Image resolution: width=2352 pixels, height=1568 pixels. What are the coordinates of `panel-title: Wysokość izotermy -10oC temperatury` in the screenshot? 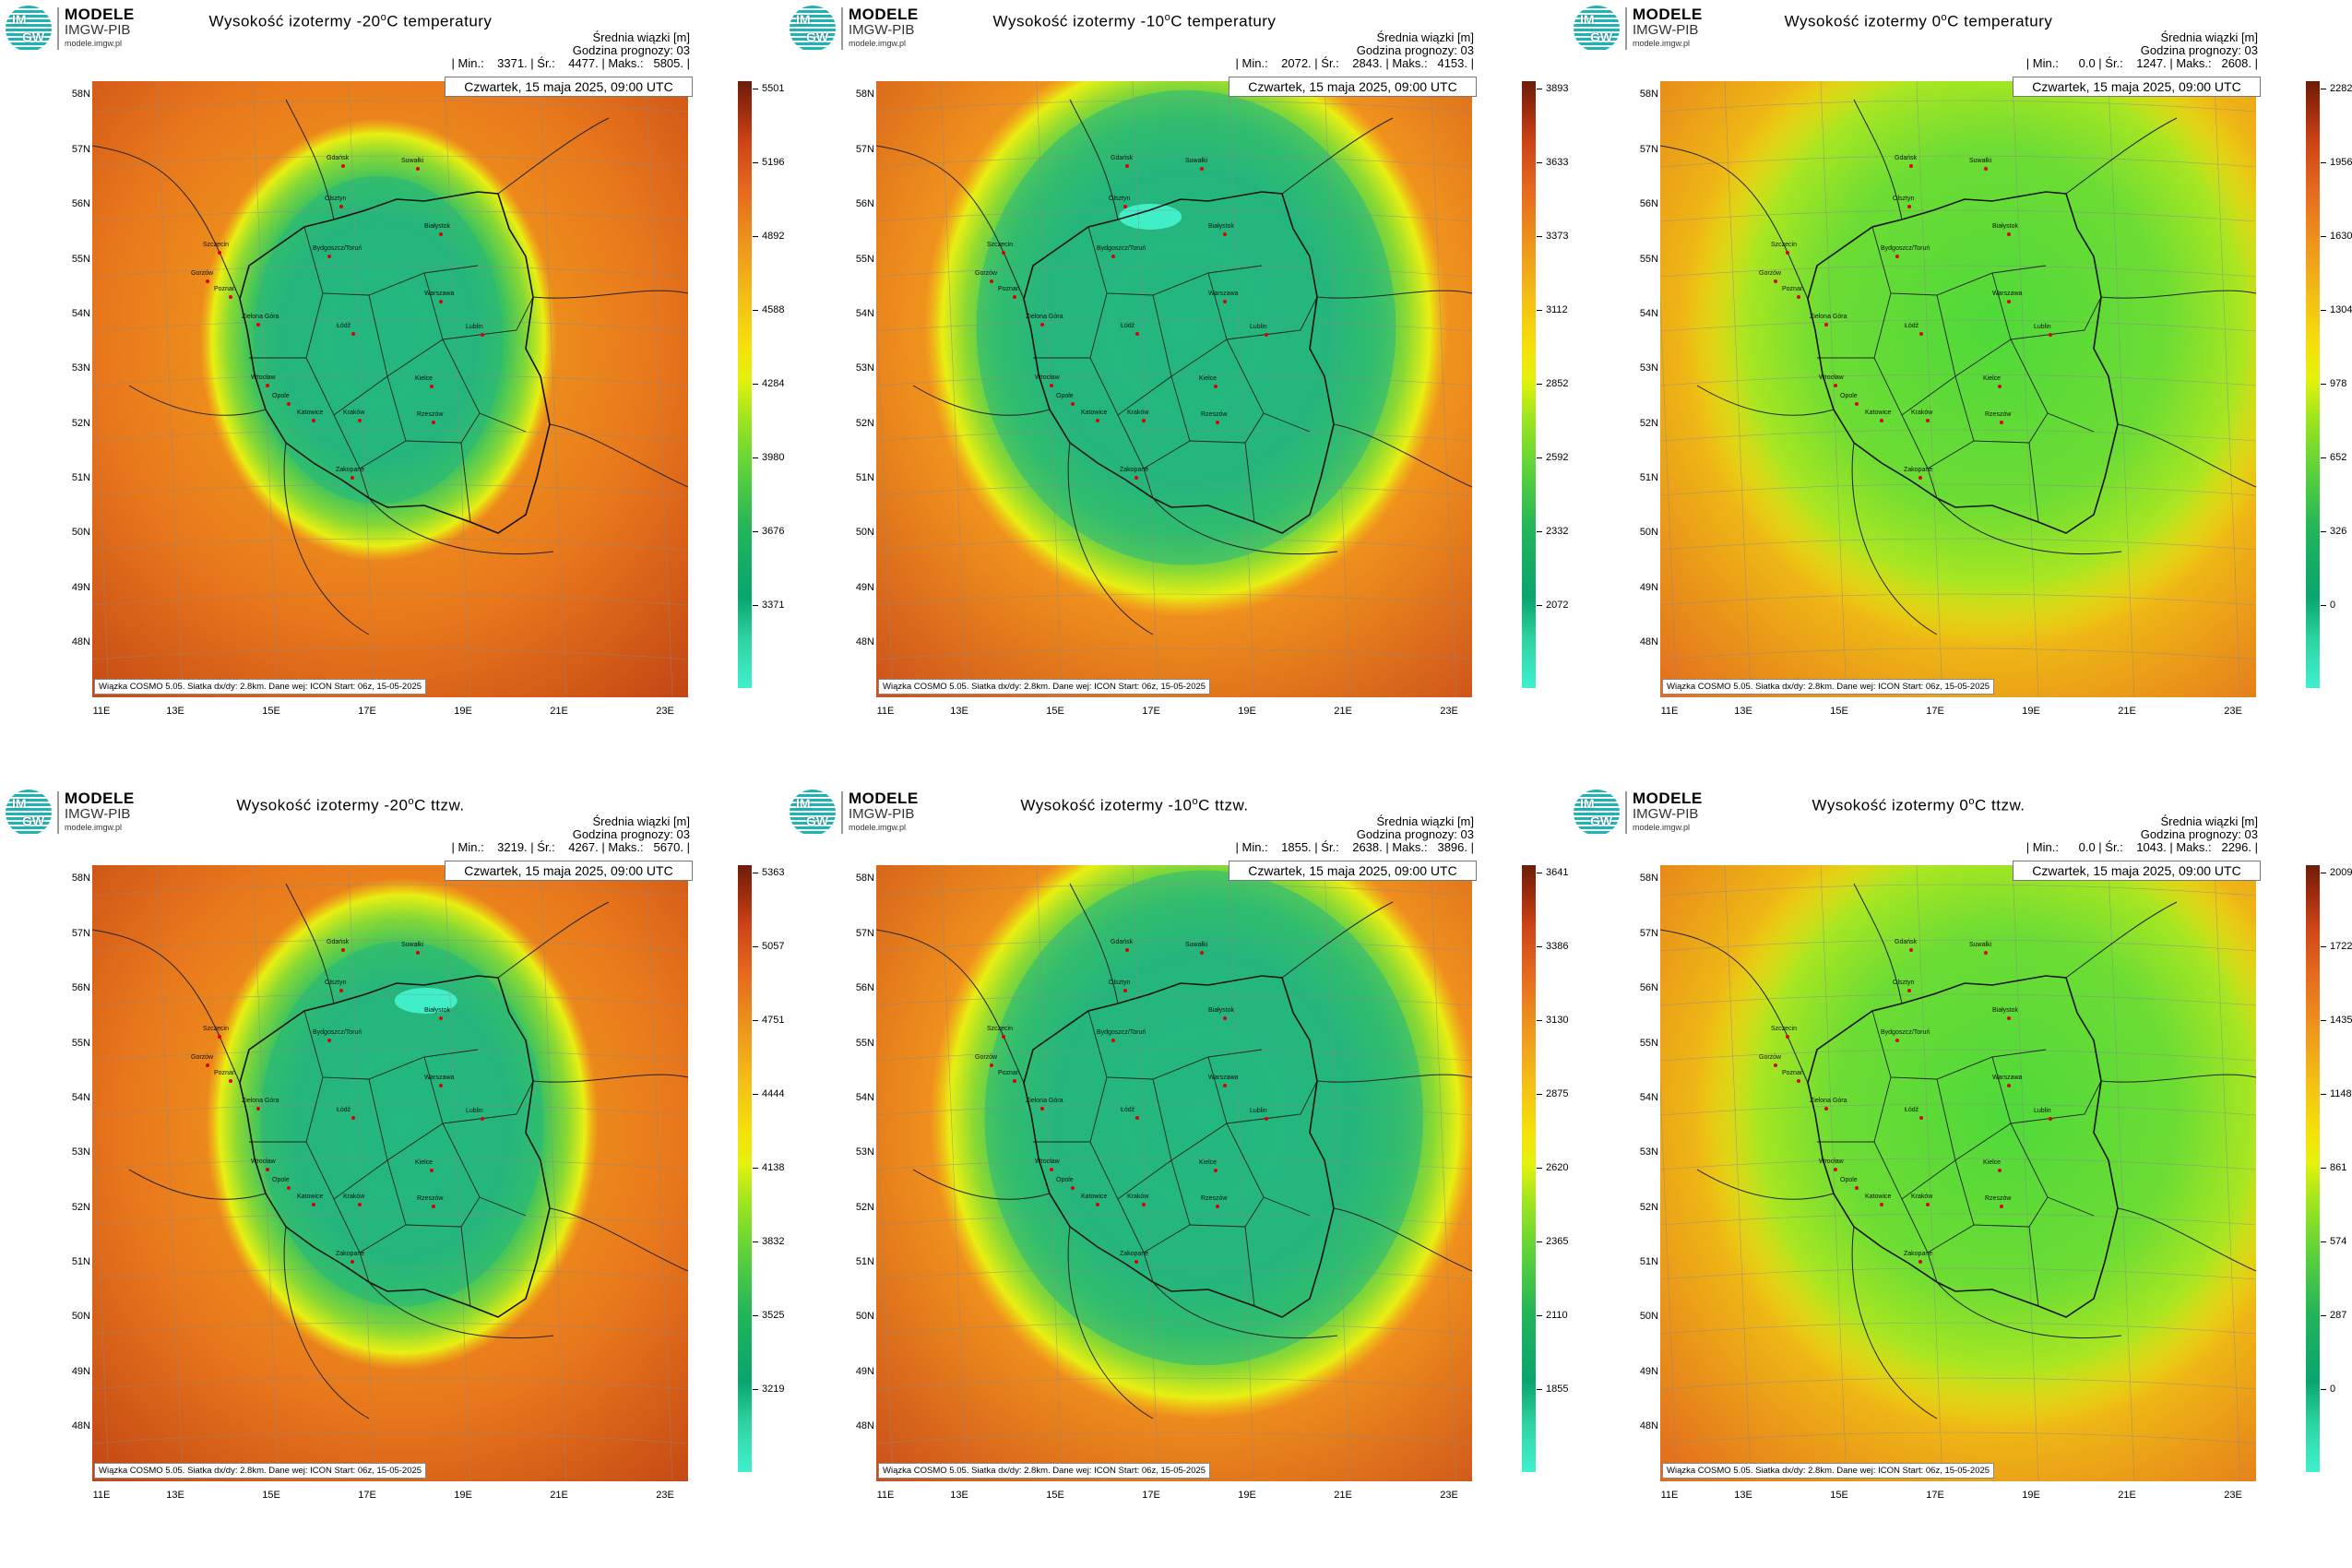 It's located at (1134, 21).